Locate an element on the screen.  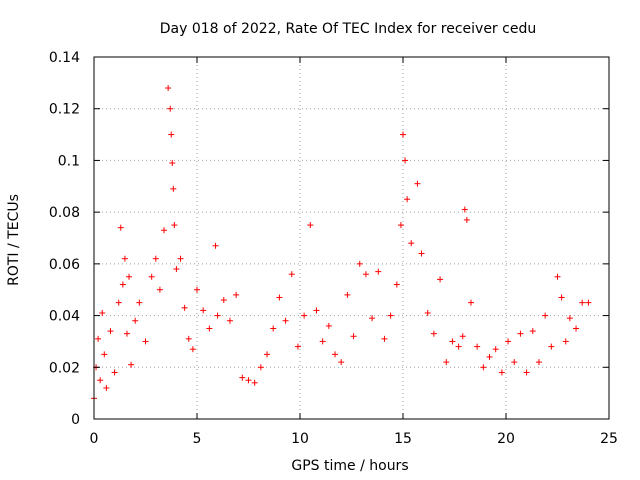
y-tick-label: 0.02 is located at coordinates (64, 368).